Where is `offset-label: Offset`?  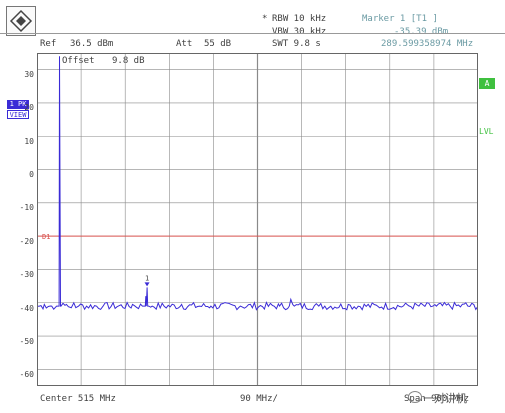
offset-label: Offset is located at coordinates (78, 61).